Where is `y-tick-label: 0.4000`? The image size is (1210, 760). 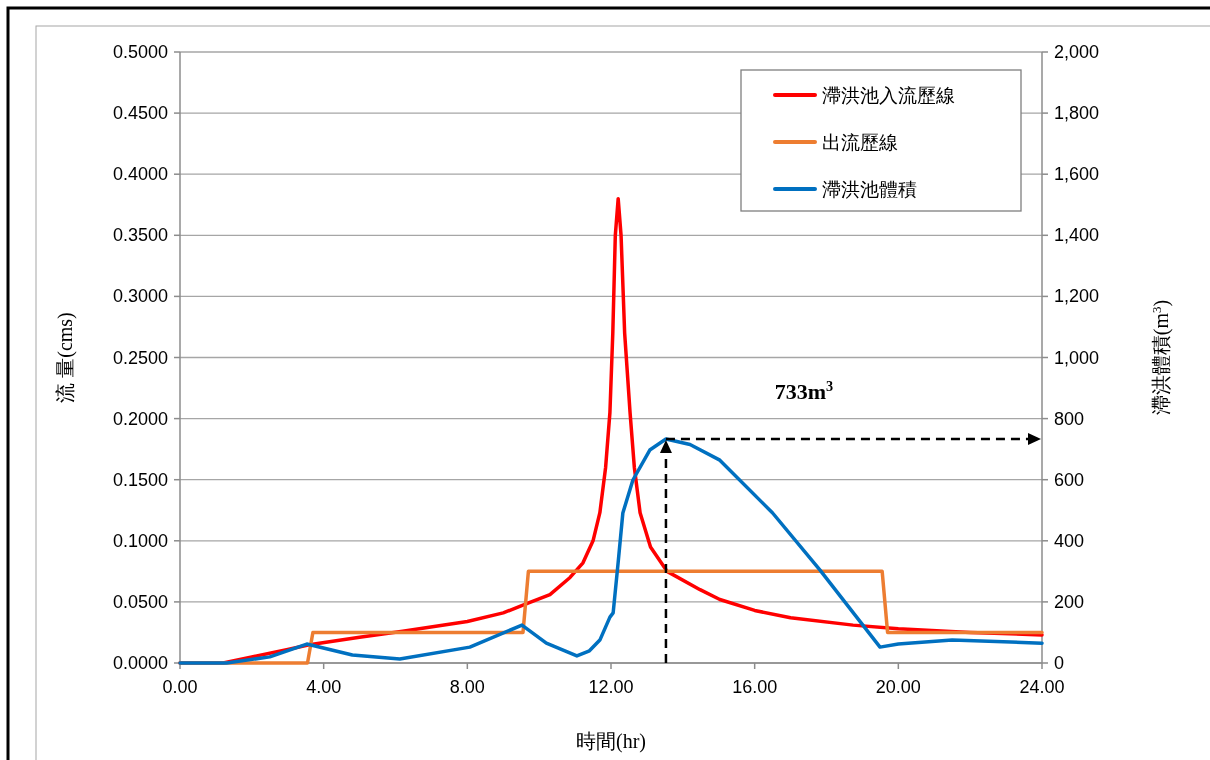
y-tick-label: 0.4000 is located at coordinates (140, 174).